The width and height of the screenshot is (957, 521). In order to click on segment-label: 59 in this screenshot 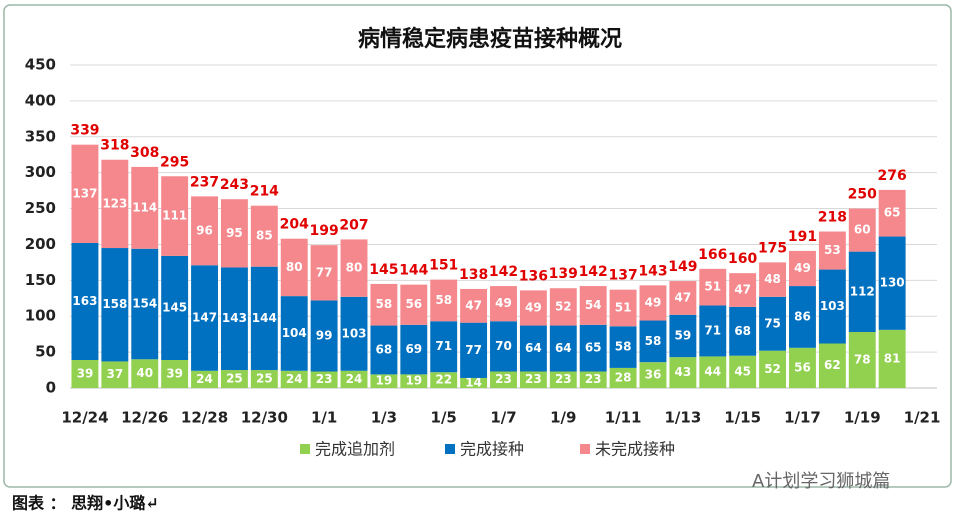, I will do `click(683, 335)`.